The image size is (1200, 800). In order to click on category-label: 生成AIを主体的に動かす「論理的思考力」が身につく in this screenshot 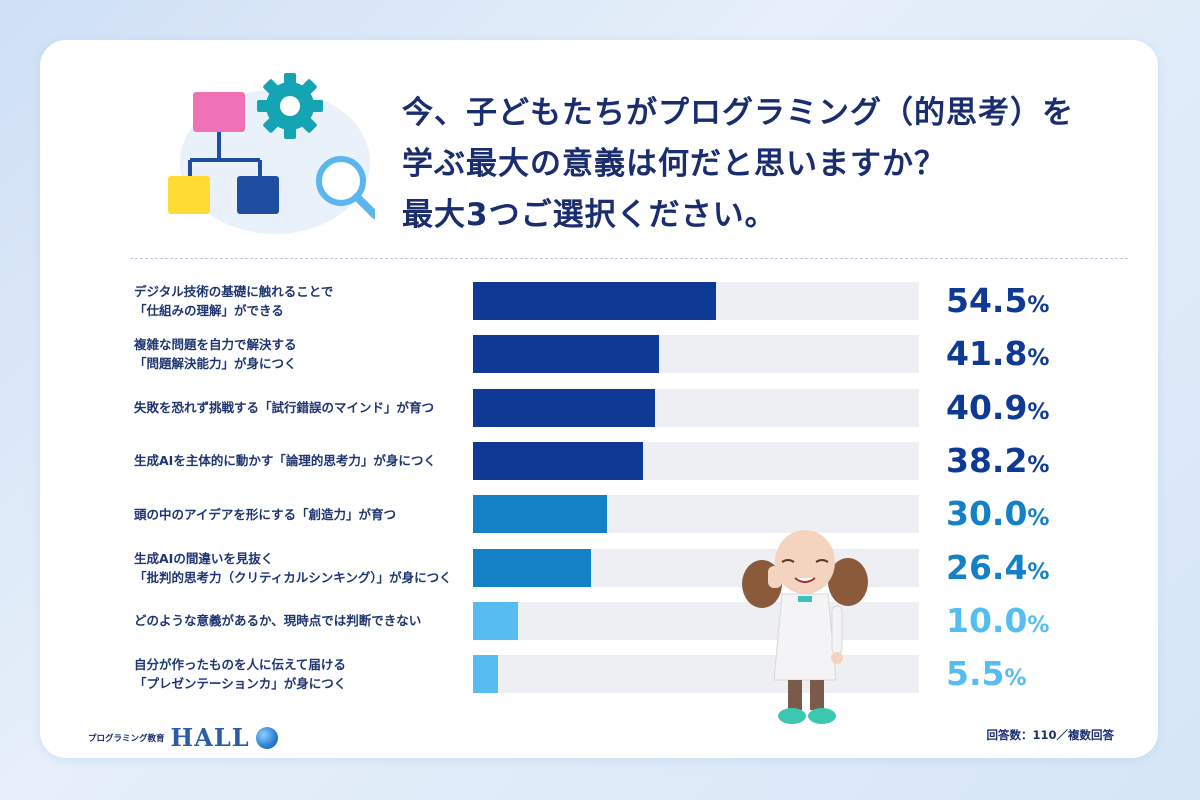, I will do `click(314, 460)`.